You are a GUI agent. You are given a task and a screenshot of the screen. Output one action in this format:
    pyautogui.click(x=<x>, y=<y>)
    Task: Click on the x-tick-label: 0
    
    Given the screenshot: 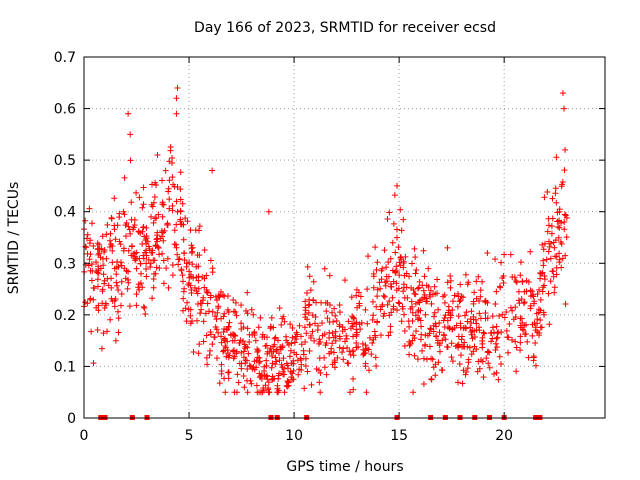 What is the action you would take?
    pyautogui.click(x=84, y=436)
    